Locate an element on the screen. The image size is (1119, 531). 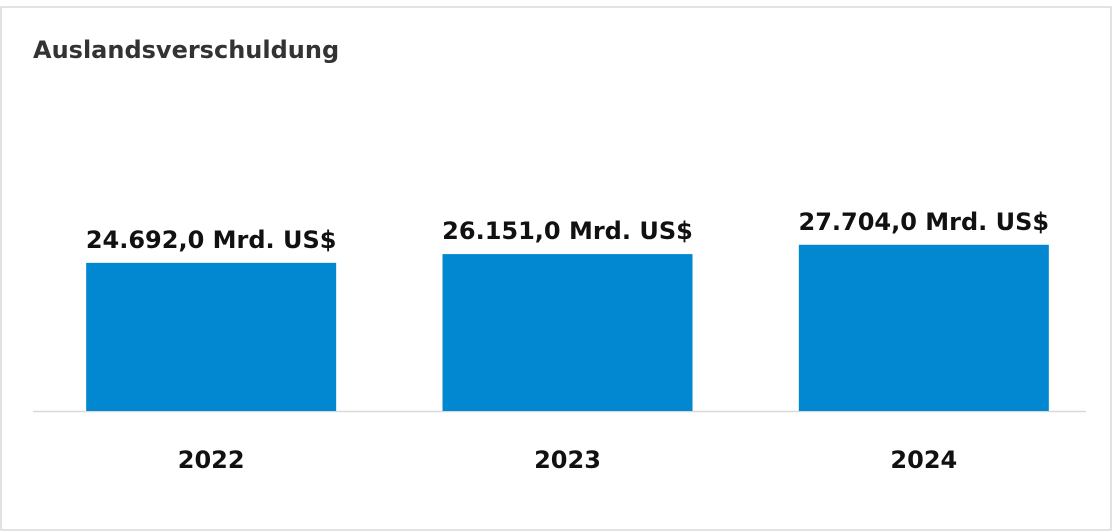
x-tick-label: 2024 is located at coordinates (923, 460).